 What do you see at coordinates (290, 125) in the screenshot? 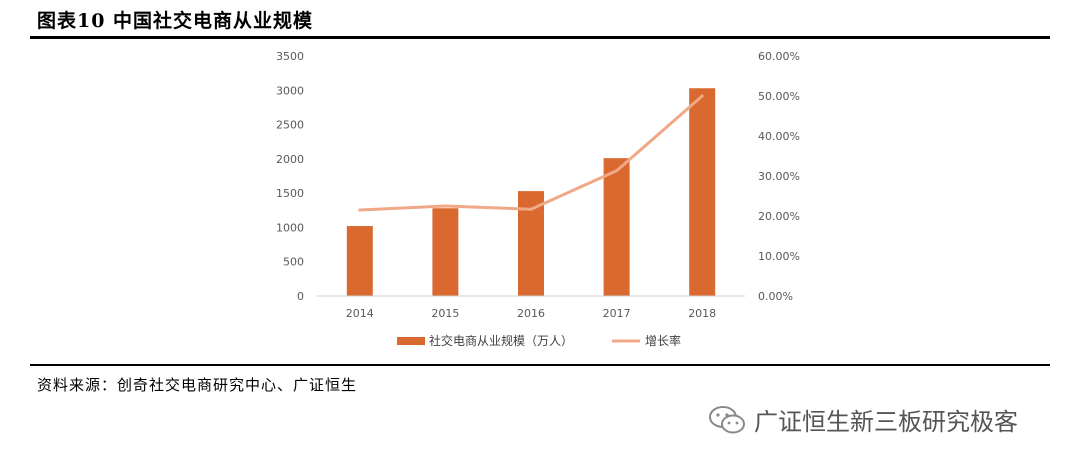
I see `y-left-tick-label: 2500` at bounding box center [290, 125].